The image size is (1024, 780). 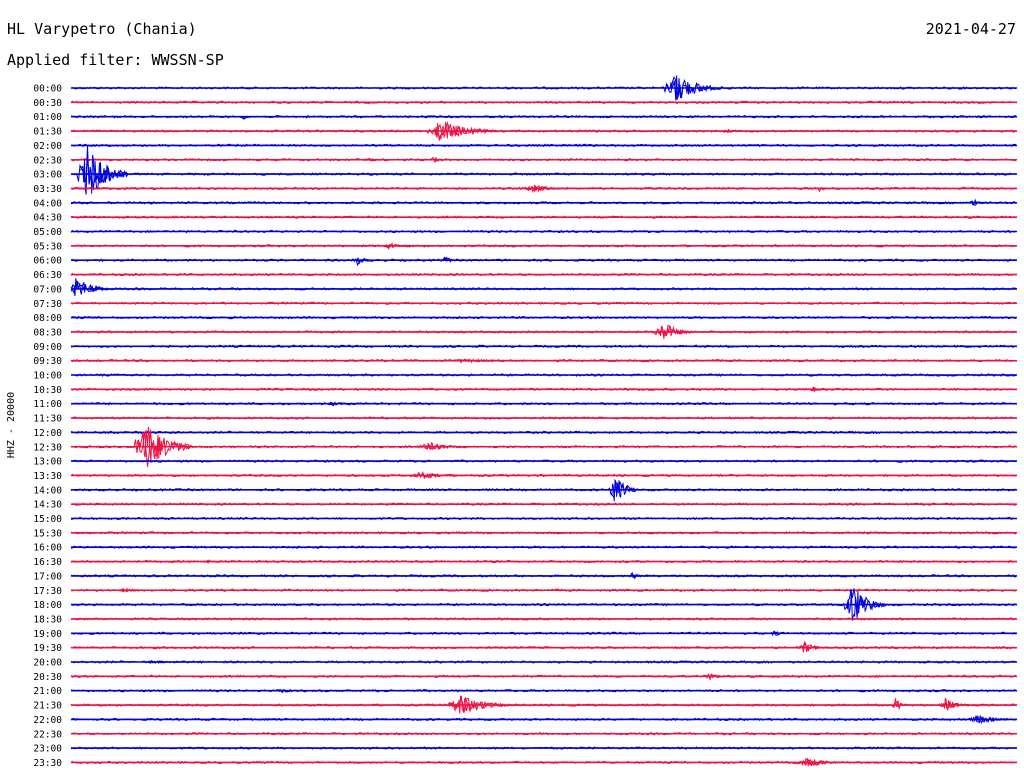 What do you see at coordinates (47, 318) in the screenshot?
I see `time-label: 08:00` at bounding box center [47, 318].